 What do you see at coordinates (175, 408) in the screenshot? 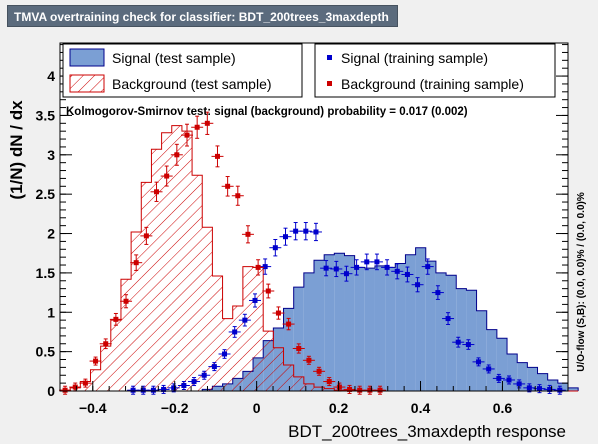
I see `x-tick-label: −0.2` at bounding box center [175, 408].